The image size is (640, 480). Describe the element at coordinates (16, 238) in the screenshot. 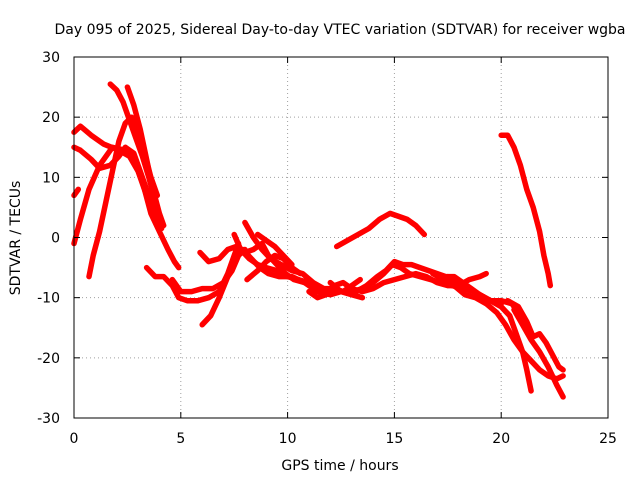

I see `y-axis-label: SDTVAR / TECUs` at that location.